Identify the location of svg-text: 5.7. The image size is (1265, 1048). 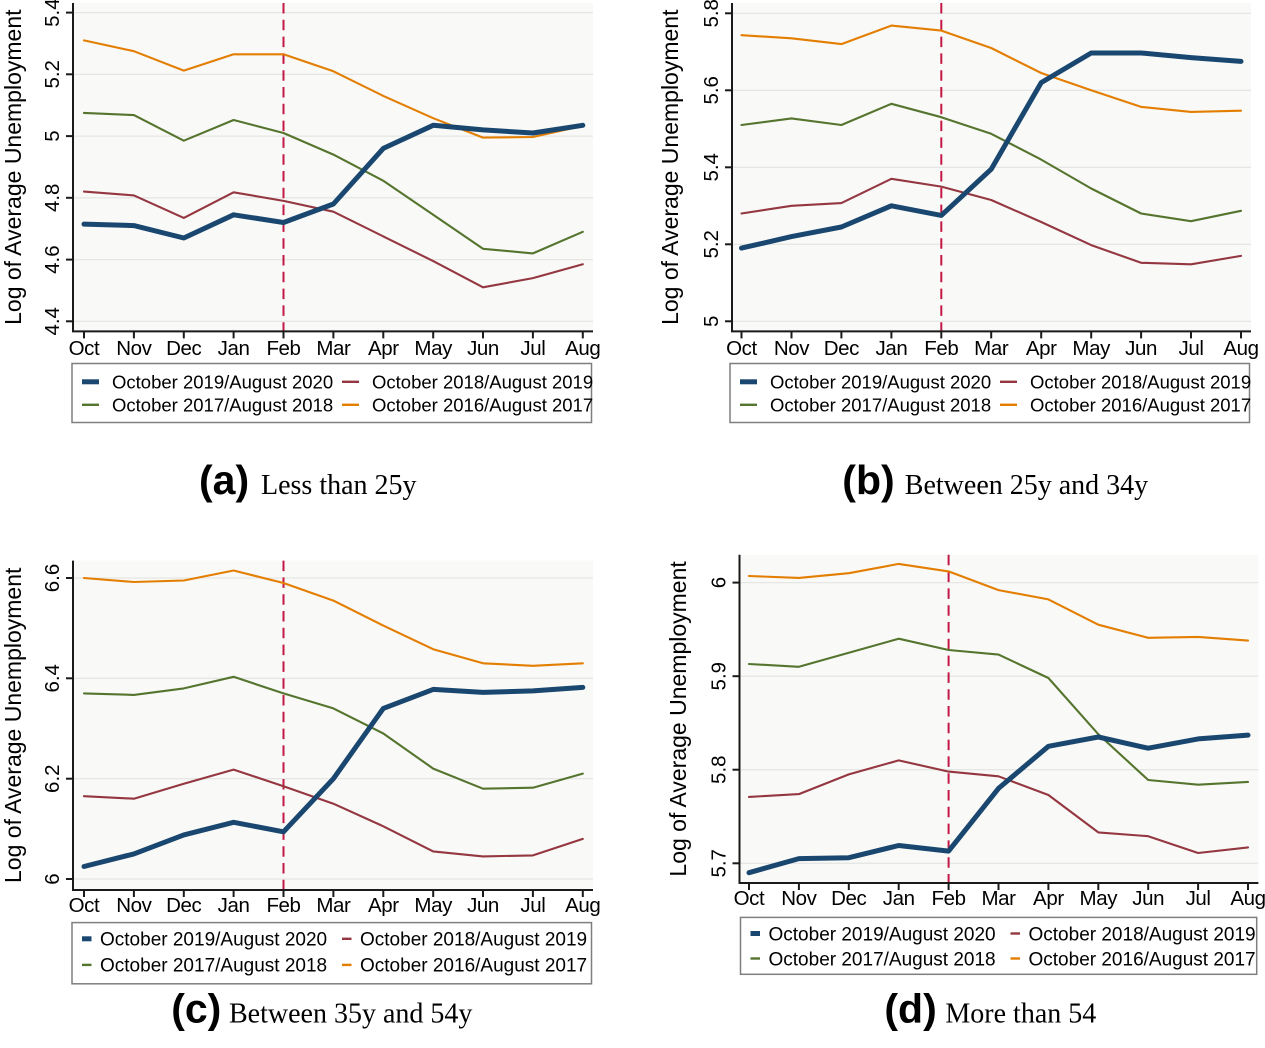
(719, 863).